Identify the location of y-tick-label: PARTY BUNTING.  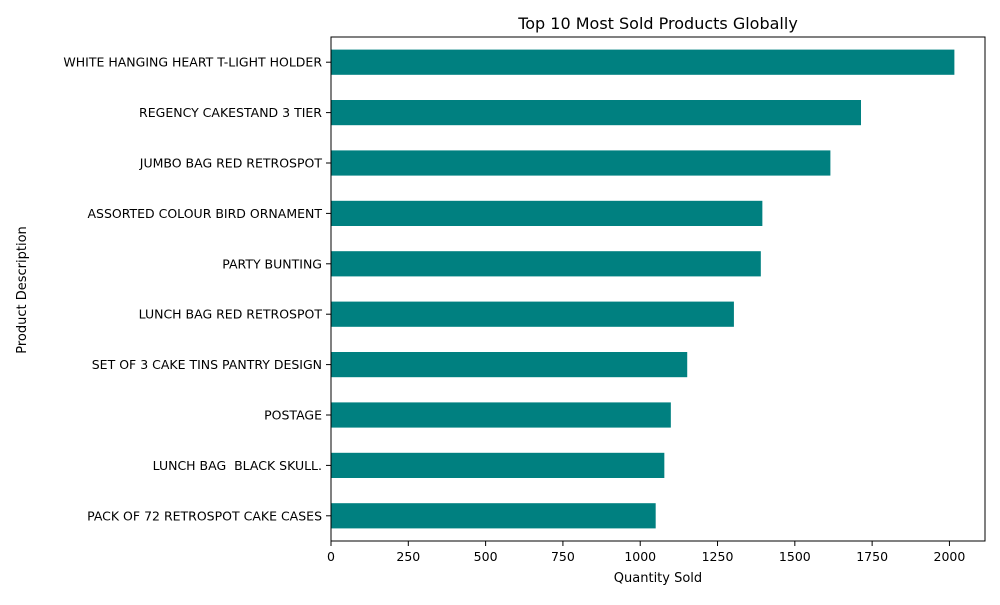
(272, 263).